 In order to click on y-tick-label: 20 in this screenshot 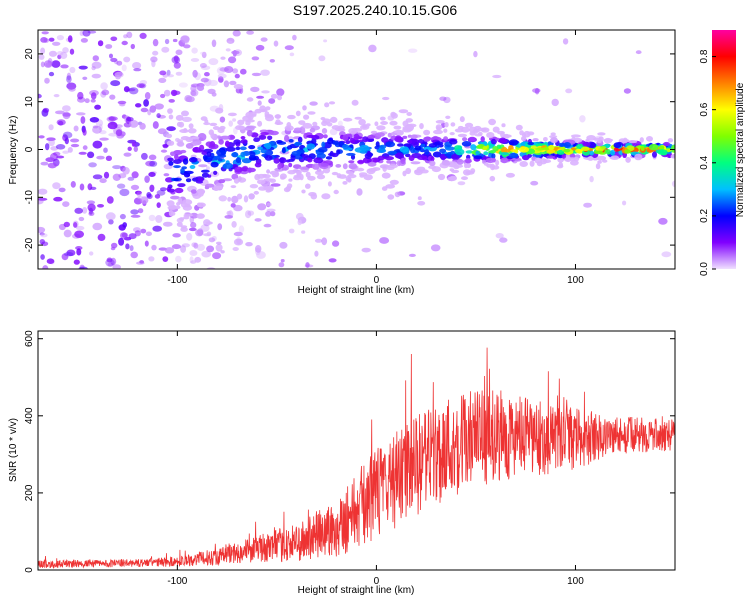, I will do `click(29, 54)`.